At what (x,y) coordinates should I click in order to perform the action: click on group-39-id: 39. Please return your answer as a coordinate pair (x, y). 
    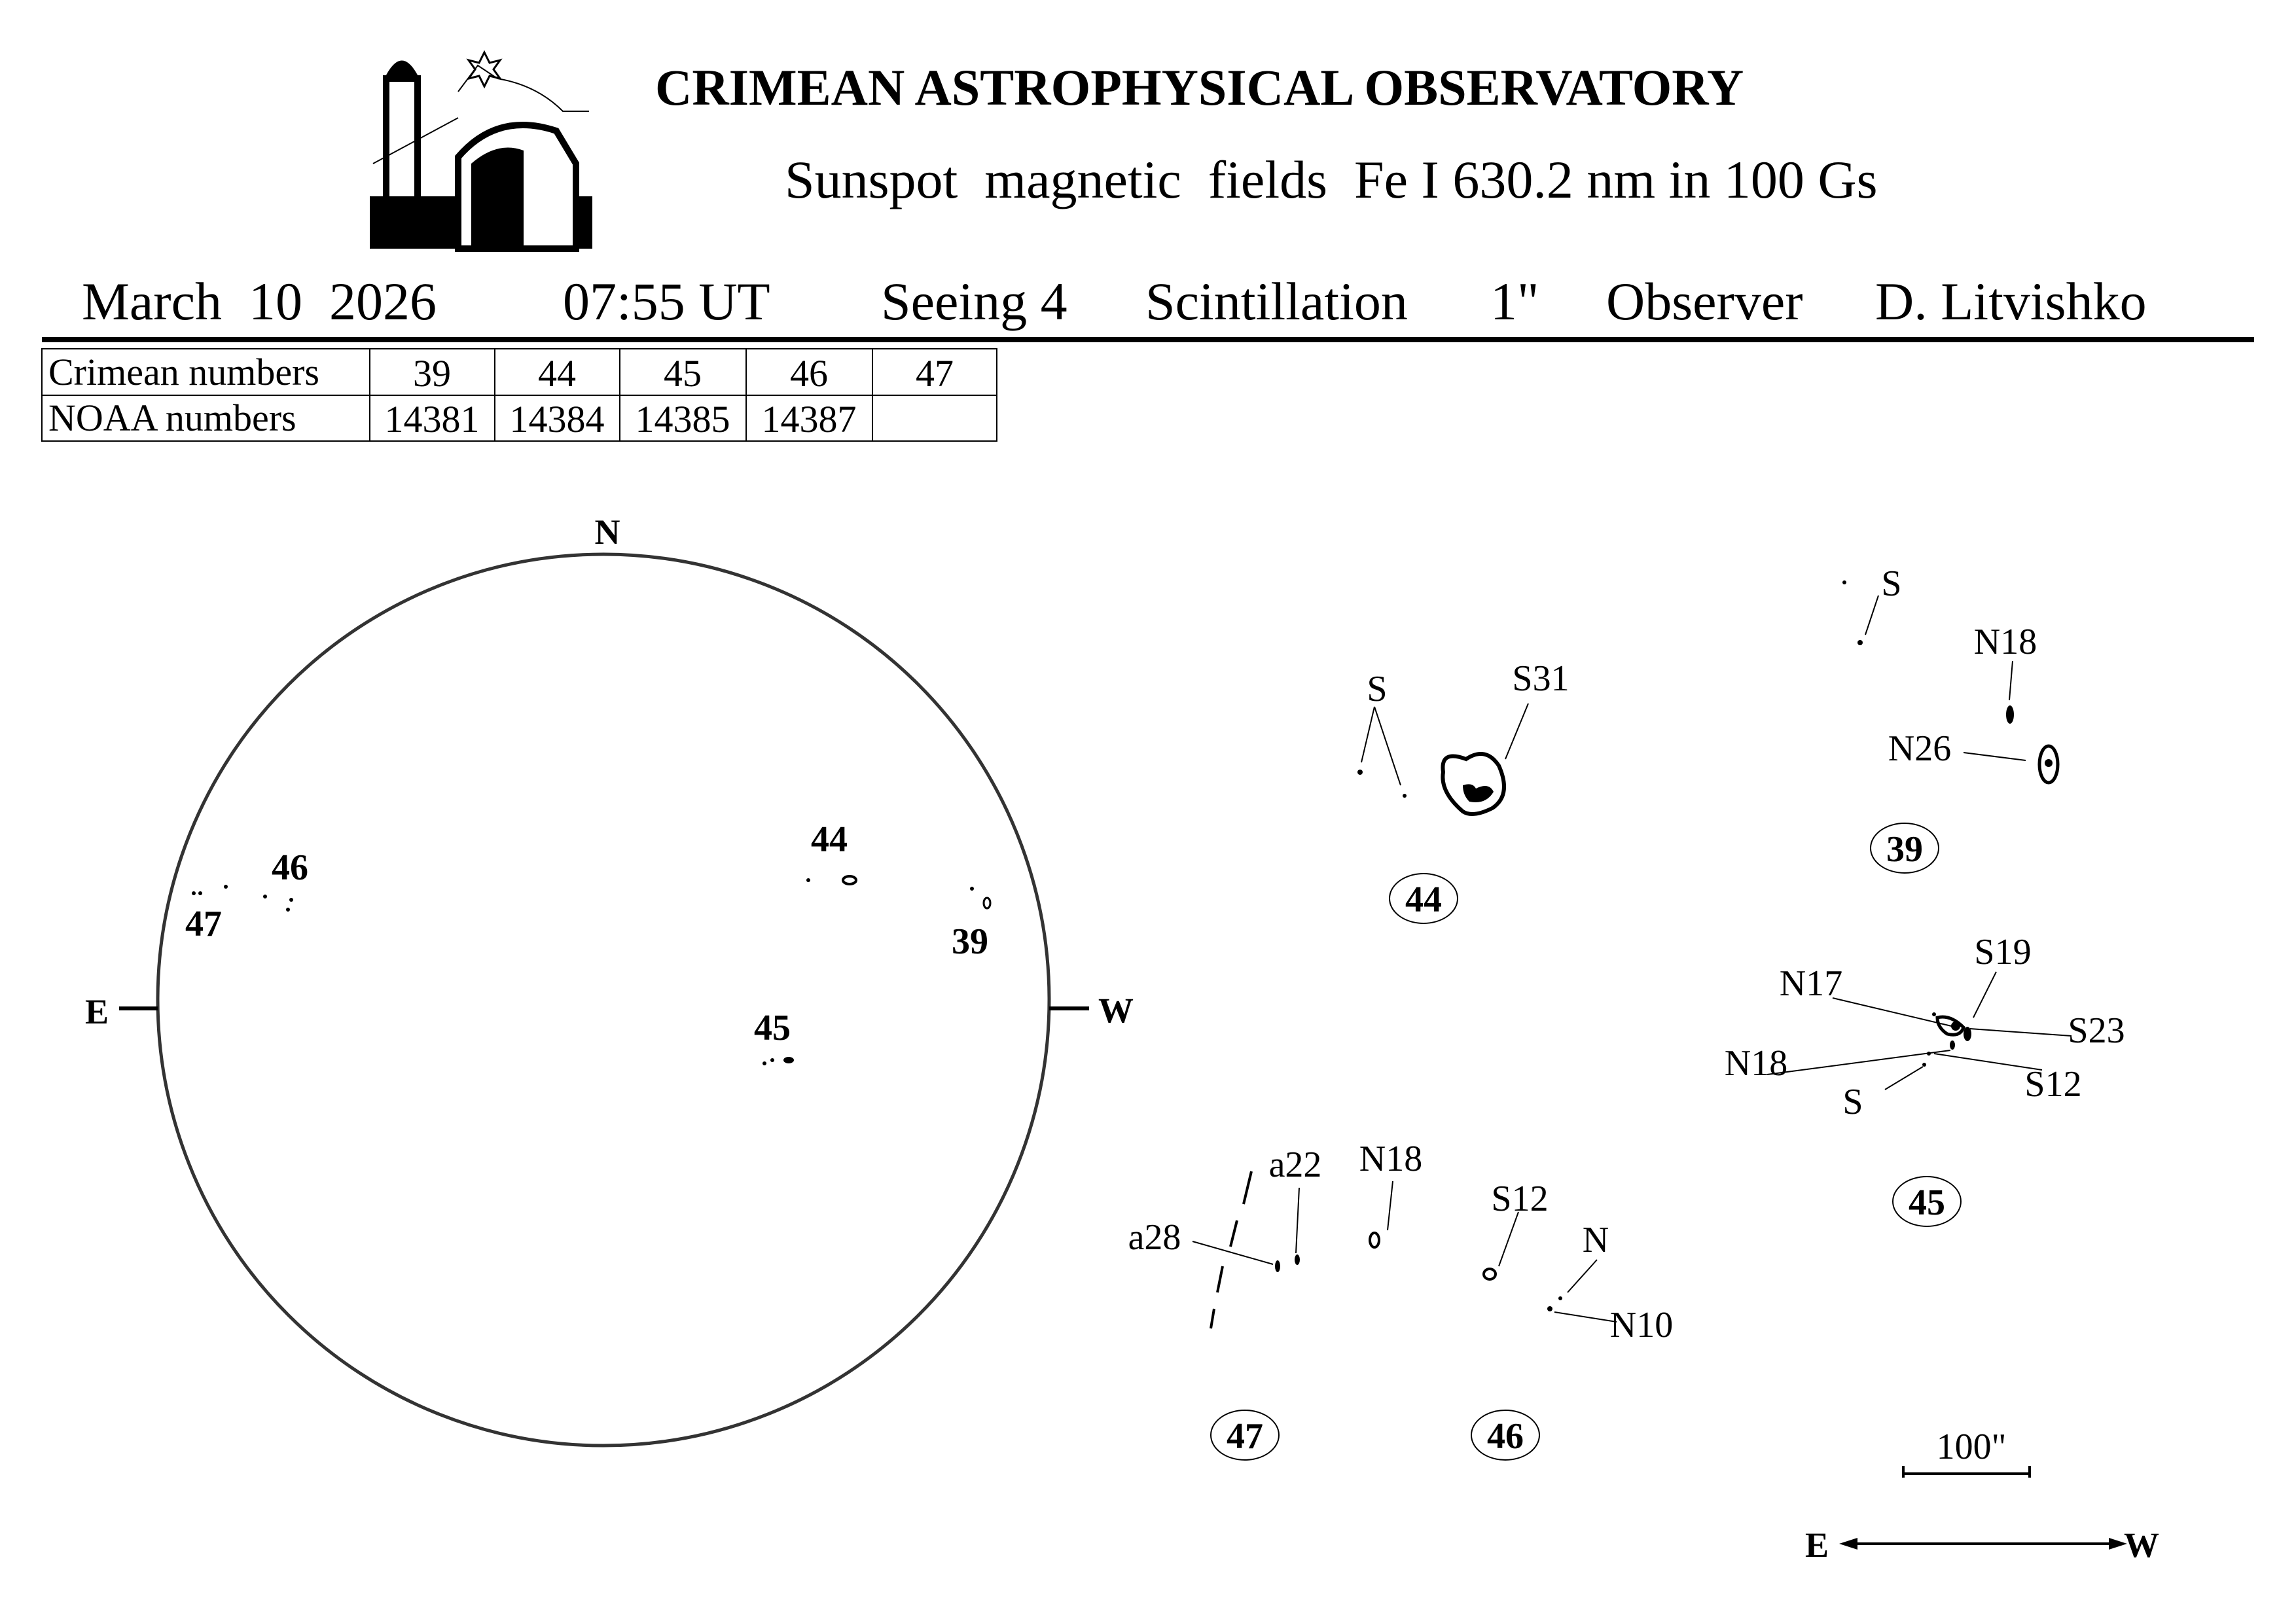
    Looking at the image, I should click on (1904, 849).